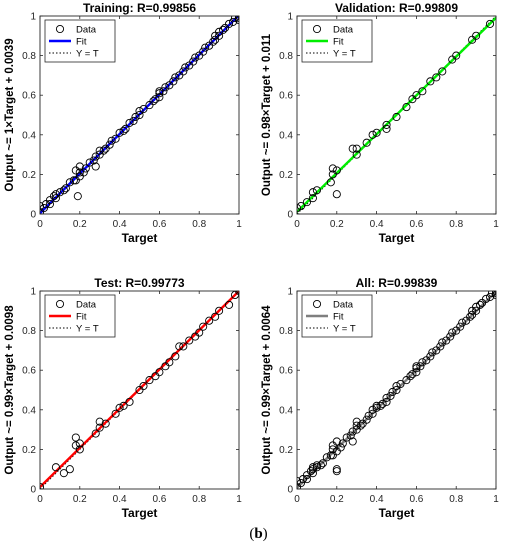 Image resolution: width=517 pixels, height=550 pixels. I want to click on figure-label: (b), so click(258, 534).